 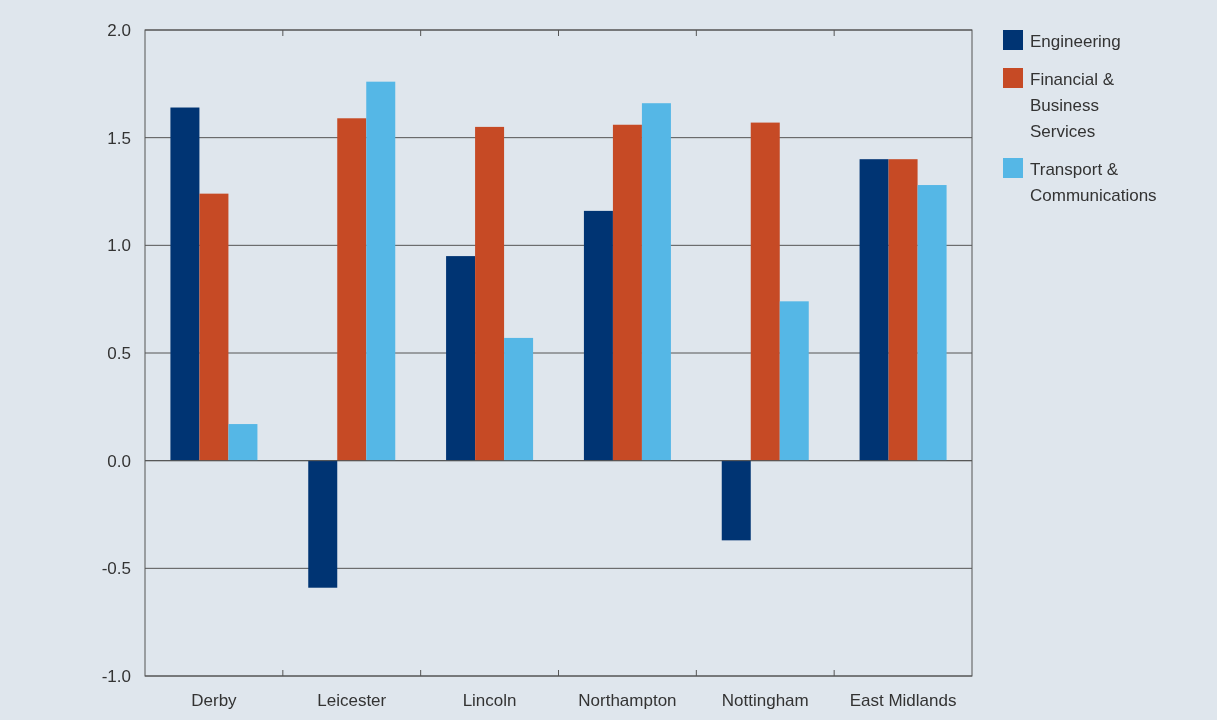 I want to click on x-tick-label: Derby, so click(x=214, y=700).